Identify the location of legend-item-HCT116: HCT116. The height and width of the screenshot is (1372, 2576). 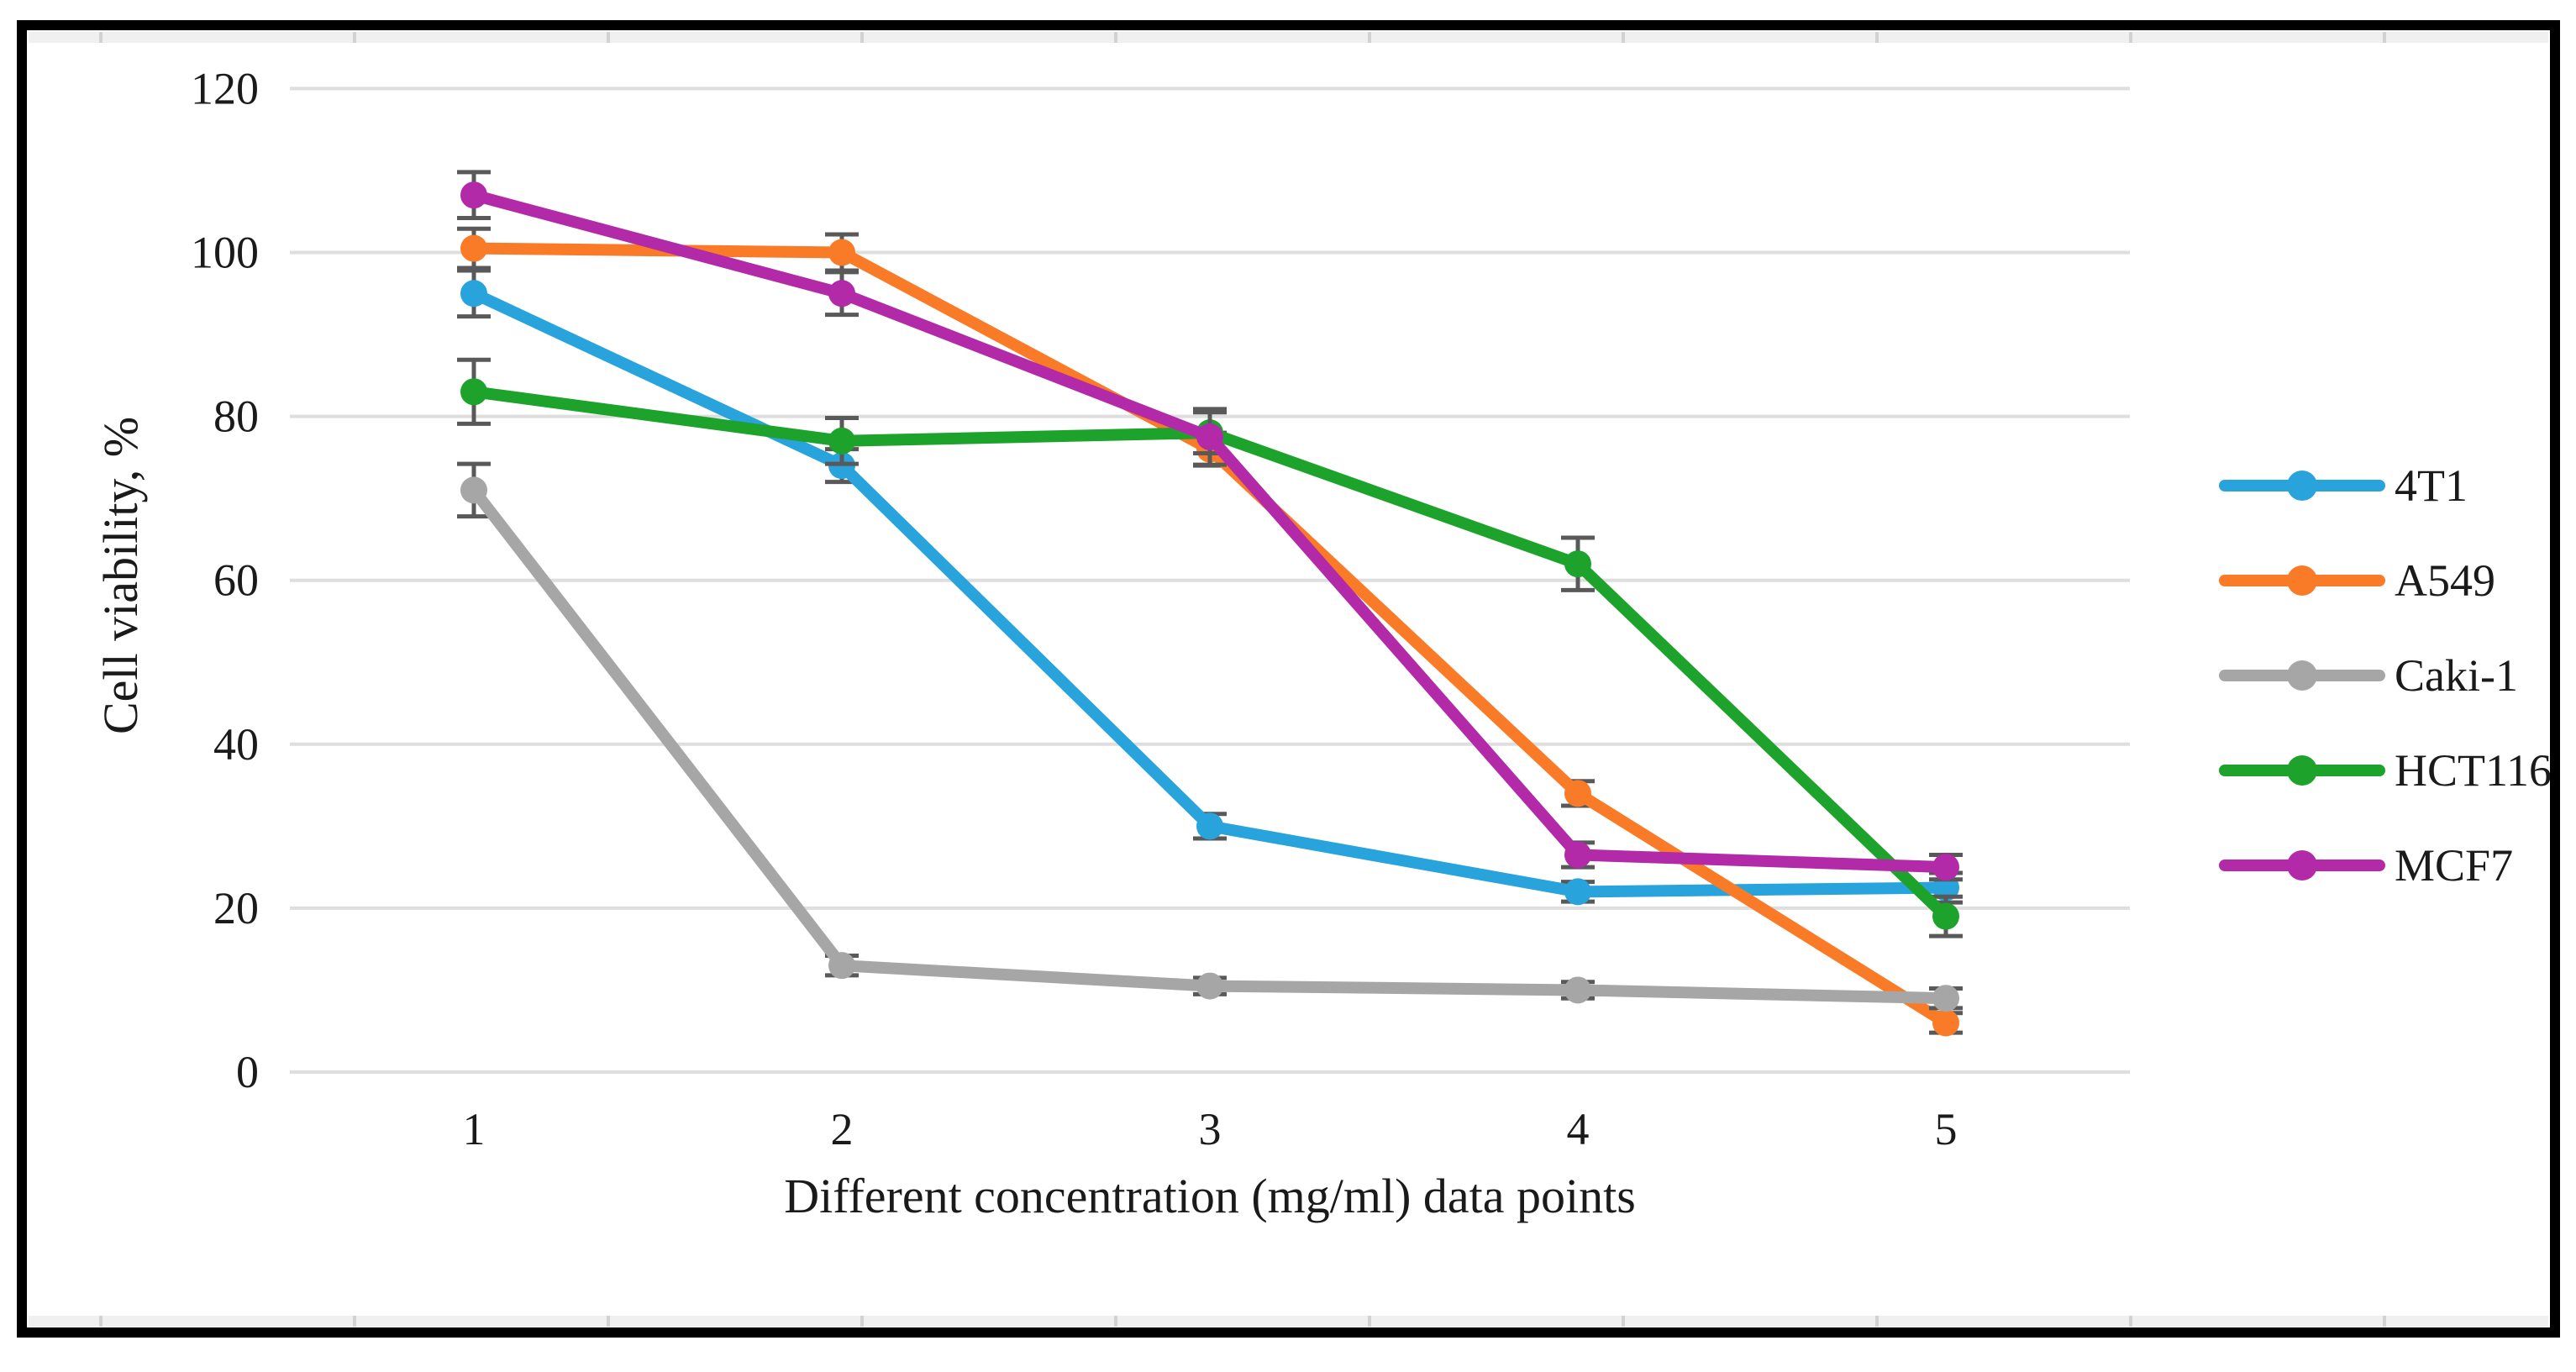
(2385, 770).